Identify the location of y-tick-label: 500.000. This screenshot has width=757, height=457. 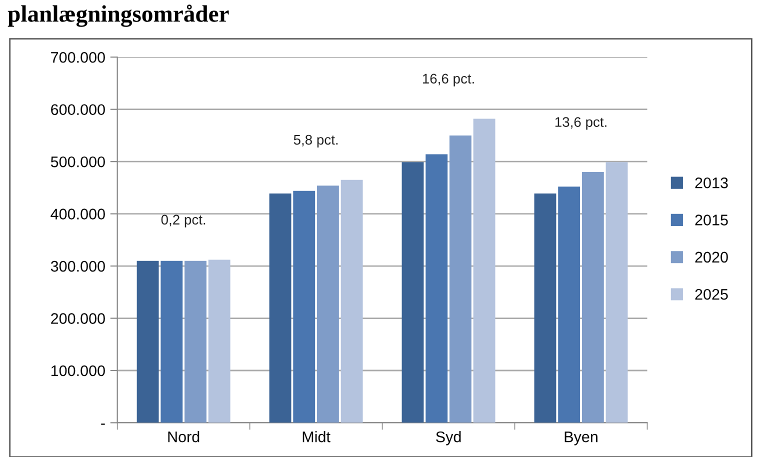
(77, 162).